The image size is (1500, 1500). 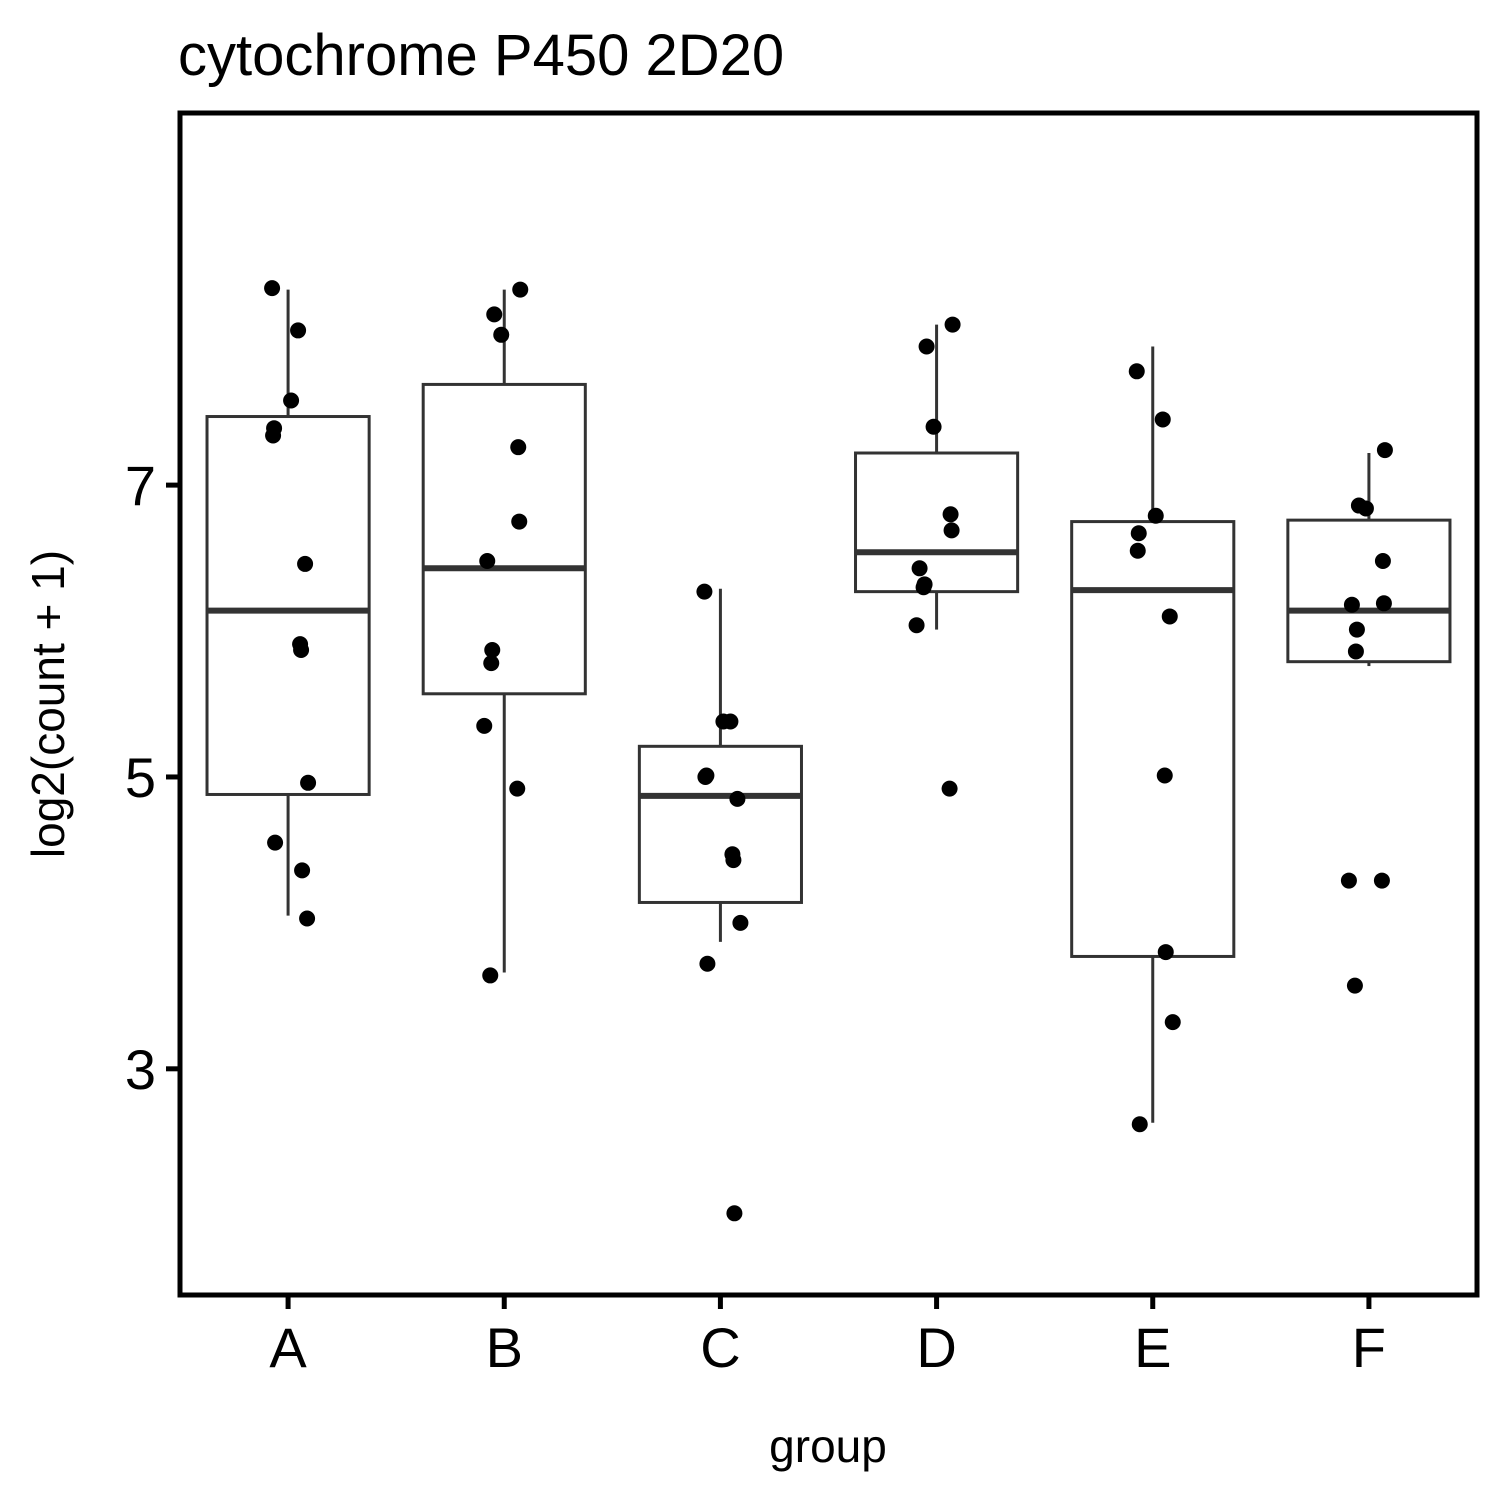 What do you see at coordinates (481, 55) in the screenshot?
I see `chart-title: cytochrome P450 2D20` at bounding box center [481, 55].